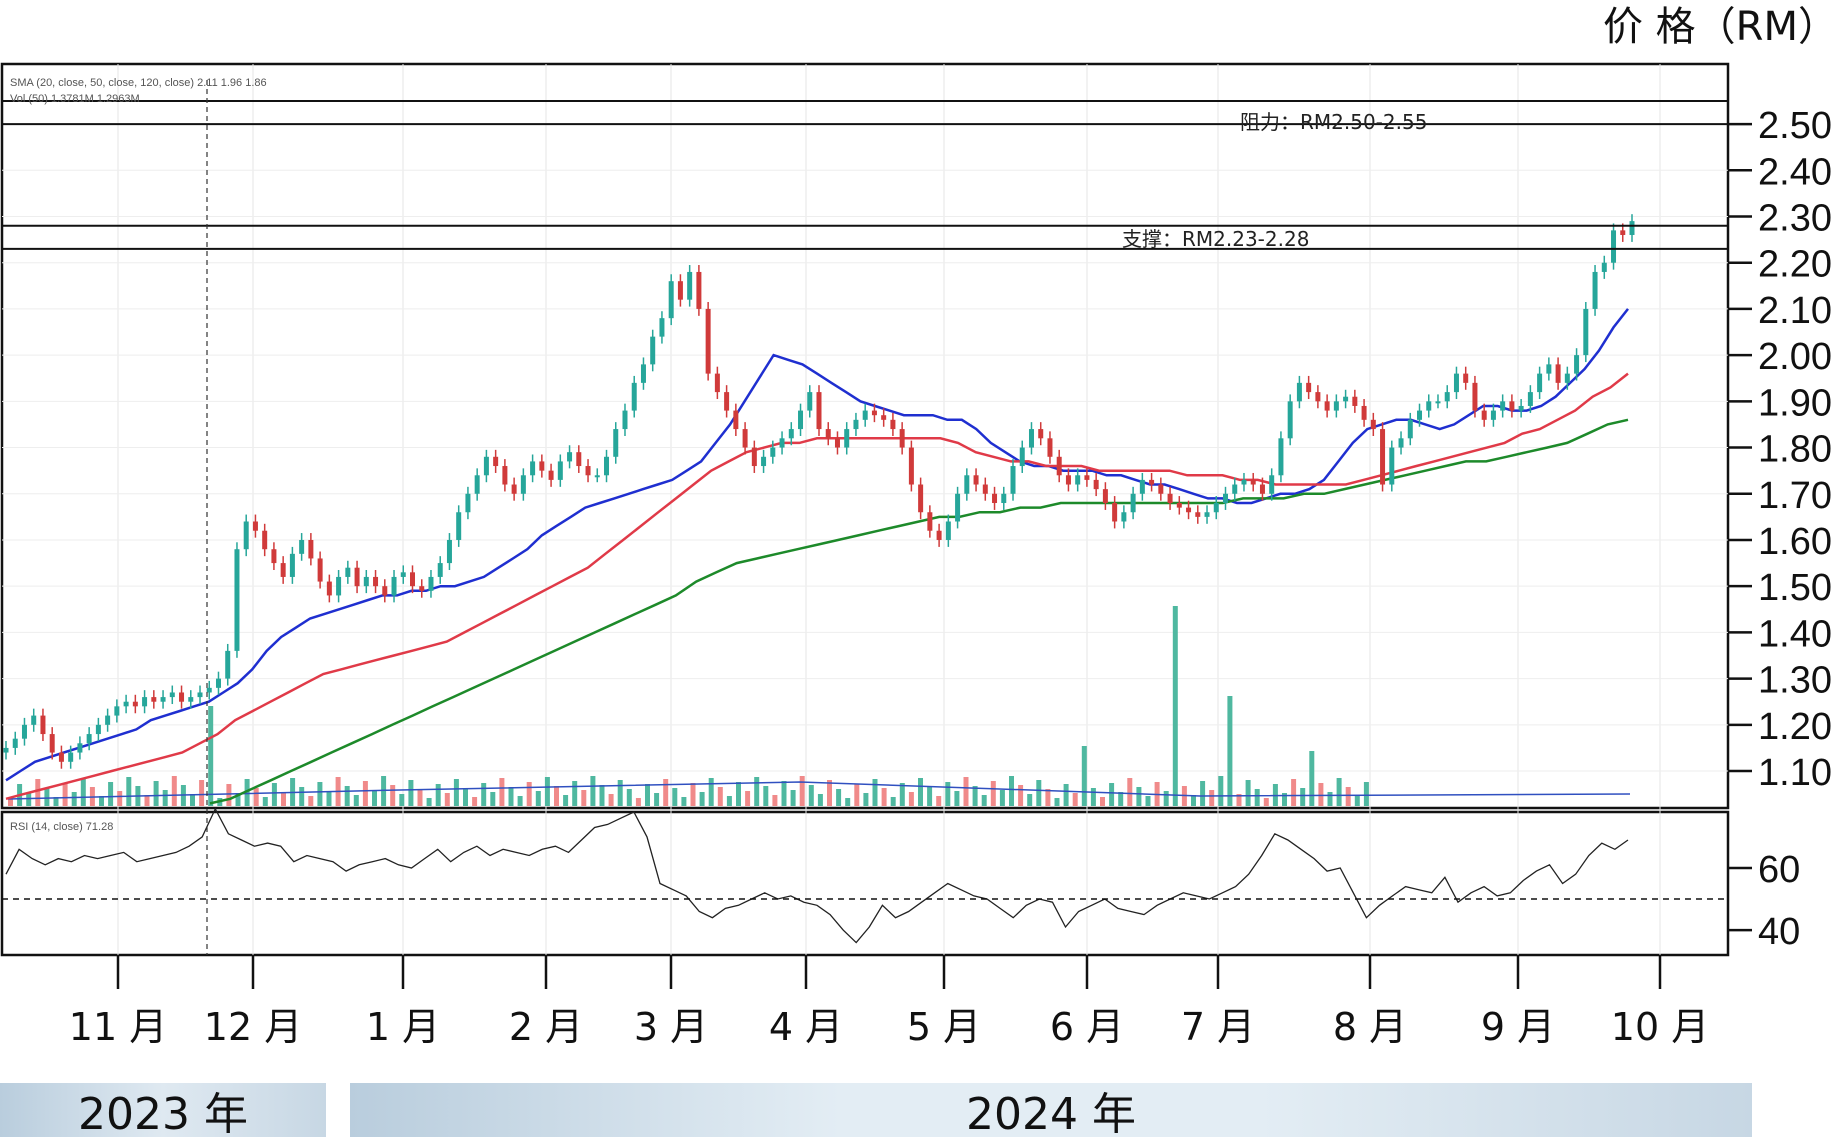 This screenshot has width=1845, height=1142. I want to click on year-2024-band: 2024 年, so click(1051, 1111).